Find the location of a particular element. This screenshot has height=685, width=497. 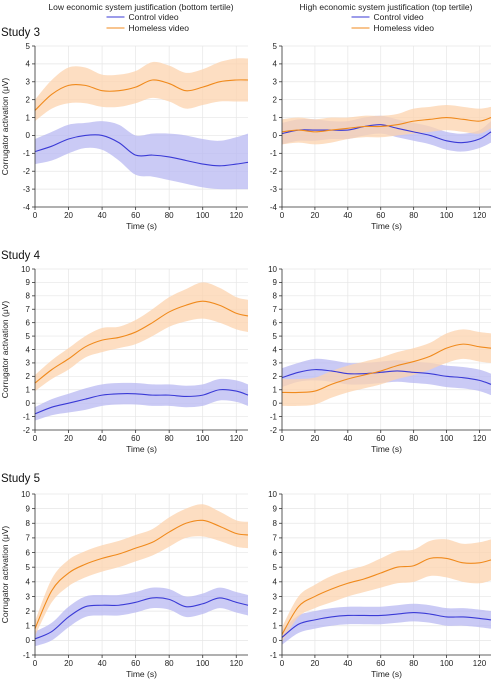

x-tick-label: 0 is located at coordinates (282, 438).